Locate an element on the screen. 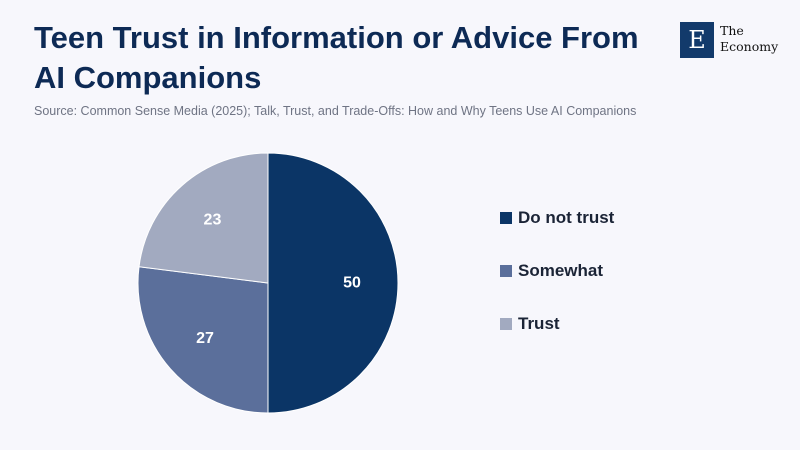 This screenshot has height=450, width=800. legend-label-somewhat: Somewhat is located at coordinates (561, 270).